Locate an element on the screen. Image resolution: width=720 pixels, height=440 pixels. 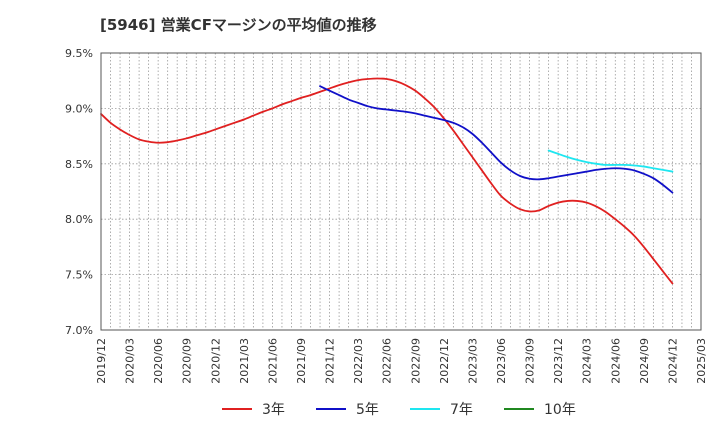
y-tick-label: 8.0% is located at coordinates (79, 219).